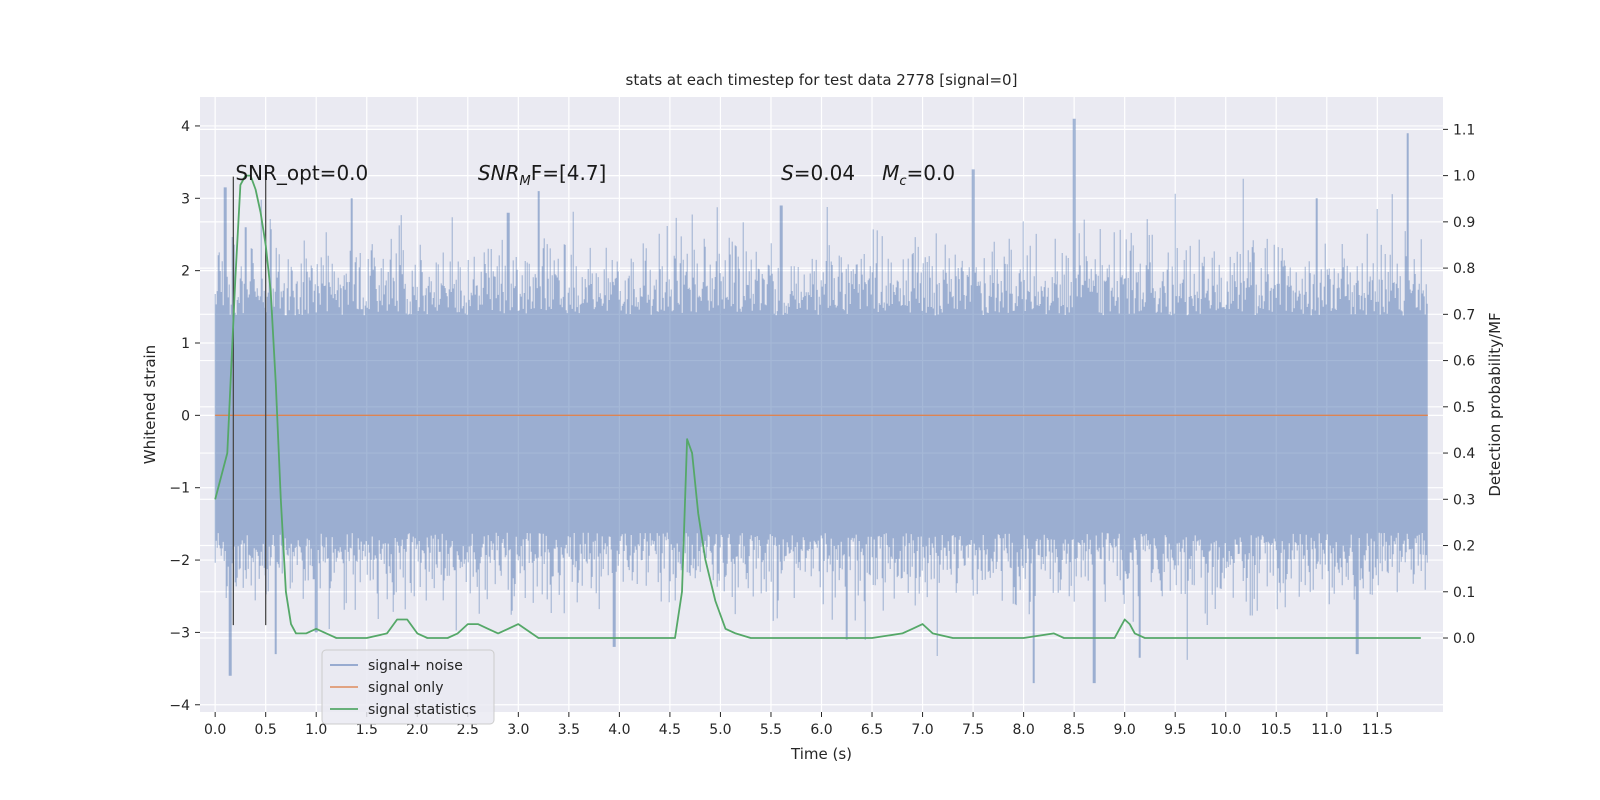 This screenshot has height=800, width=1600. I want to click on x-tick-label: 4.5, so click(670, 730).